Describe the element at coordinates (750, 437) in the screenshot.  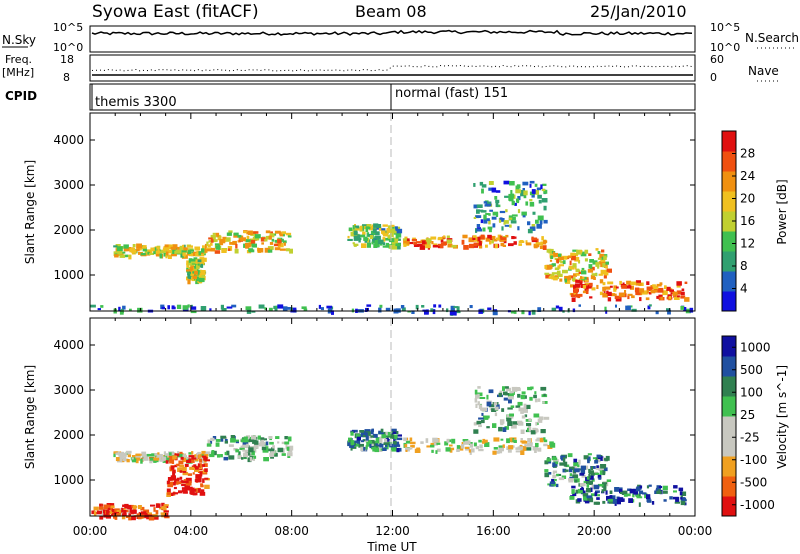
I see `colorbar-tick-label: -25` at that location.